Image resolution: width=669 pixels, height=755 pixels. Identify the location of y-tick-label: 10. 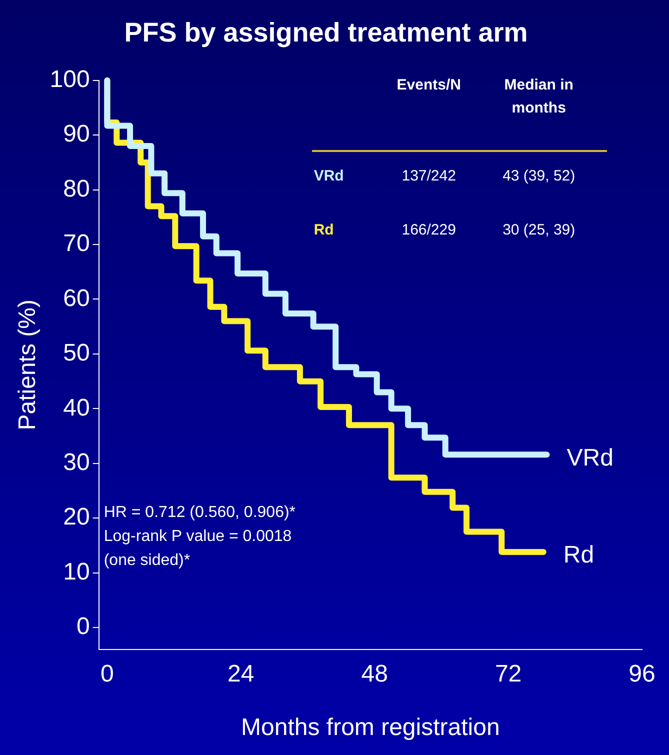
(76, 572).